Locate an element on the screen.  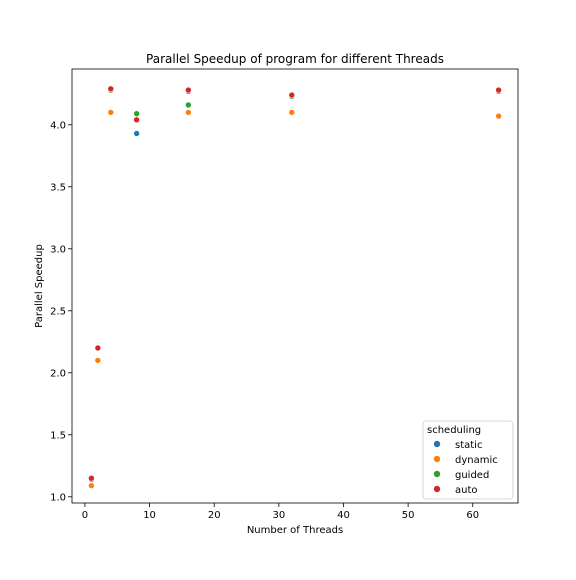
x-axis-label: Number of Threads is located at coordinates (295, 530).